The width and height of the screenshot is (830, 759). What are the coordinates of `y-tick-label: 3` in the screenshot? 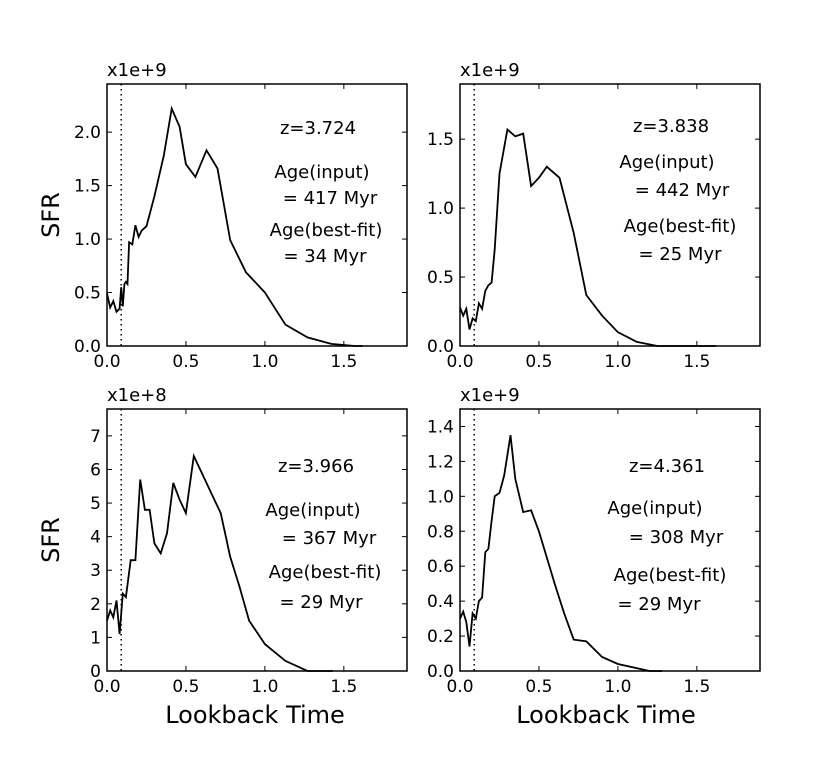 It's located at (95, 571).